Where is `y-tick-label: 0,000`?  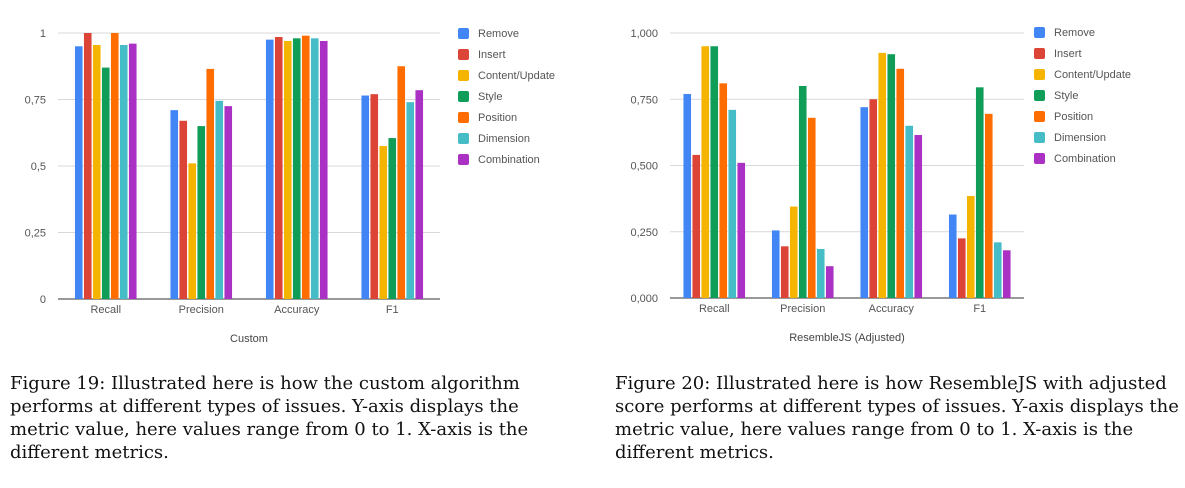
y-tick-label: 0,000 is located at coordinates (644, 299).